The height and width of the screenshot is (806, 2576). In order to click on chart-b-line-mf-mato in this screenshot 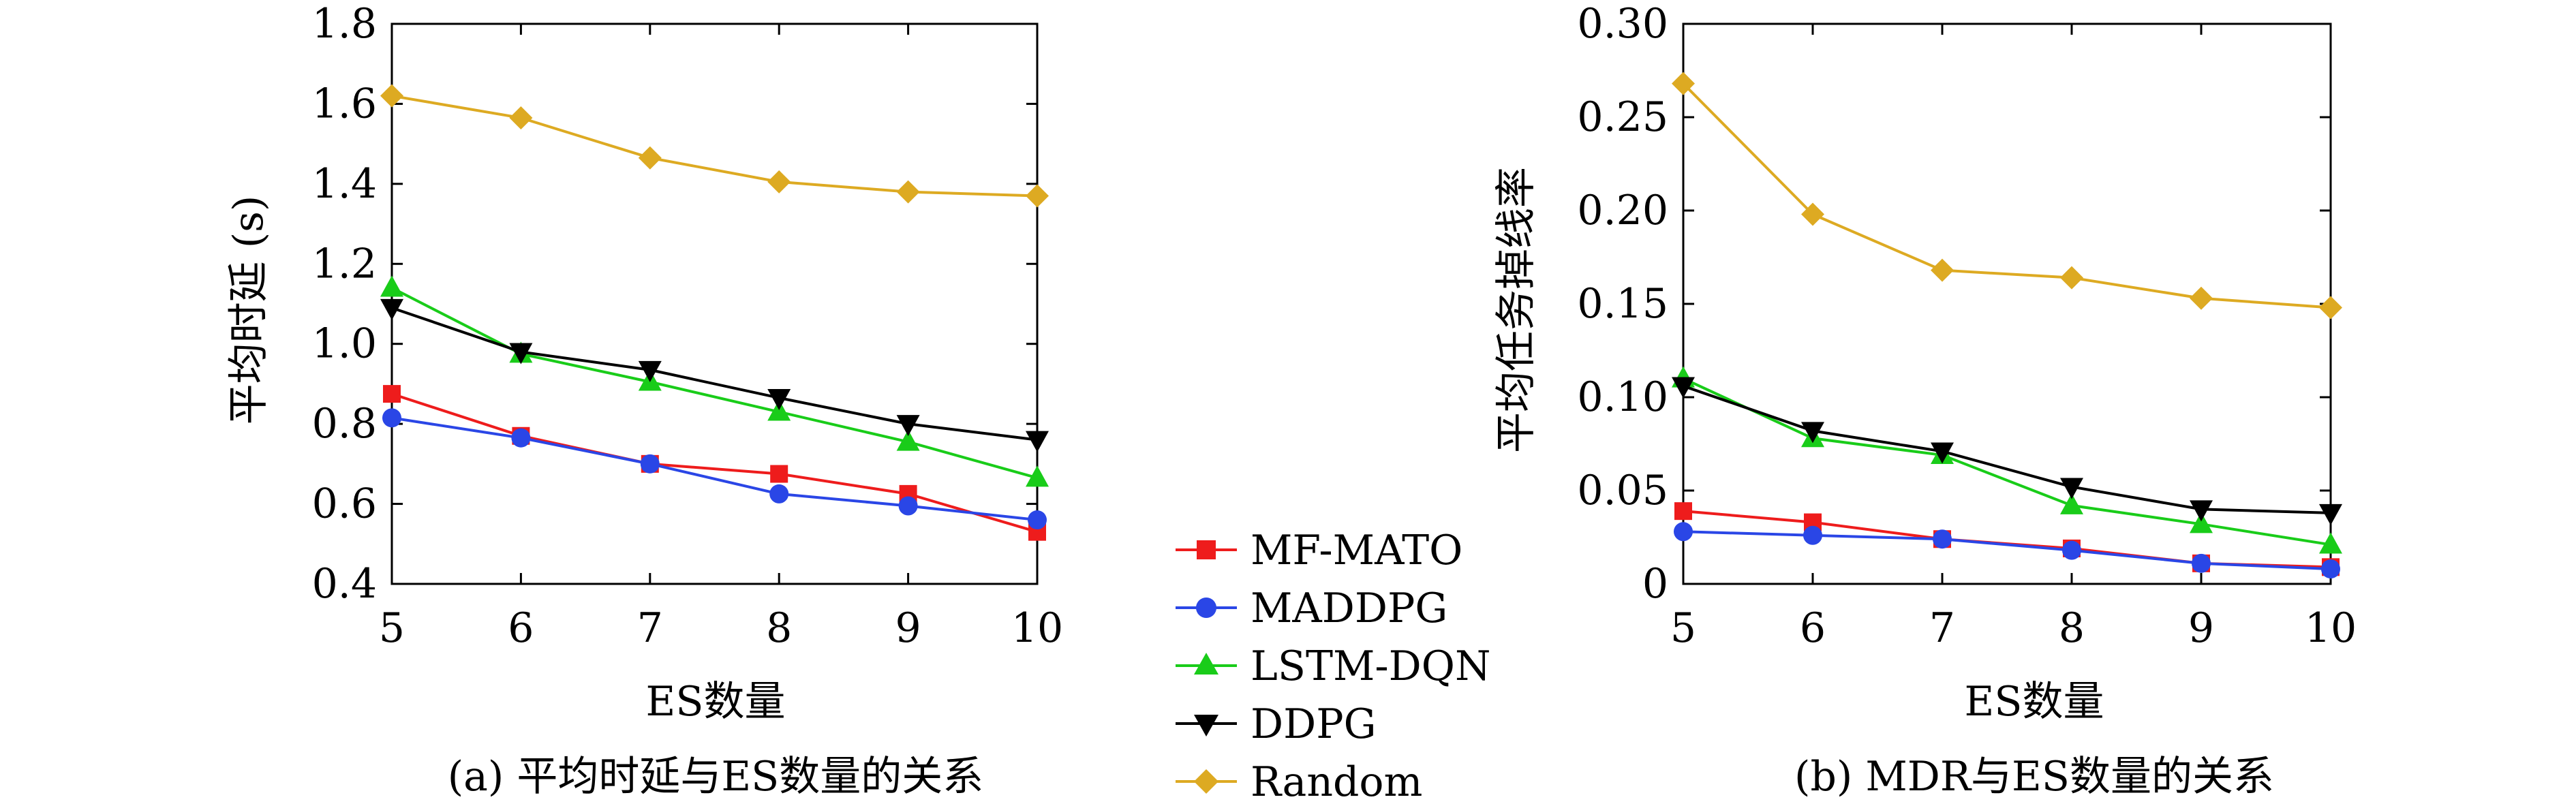, I will do `click(2007, 539)`.